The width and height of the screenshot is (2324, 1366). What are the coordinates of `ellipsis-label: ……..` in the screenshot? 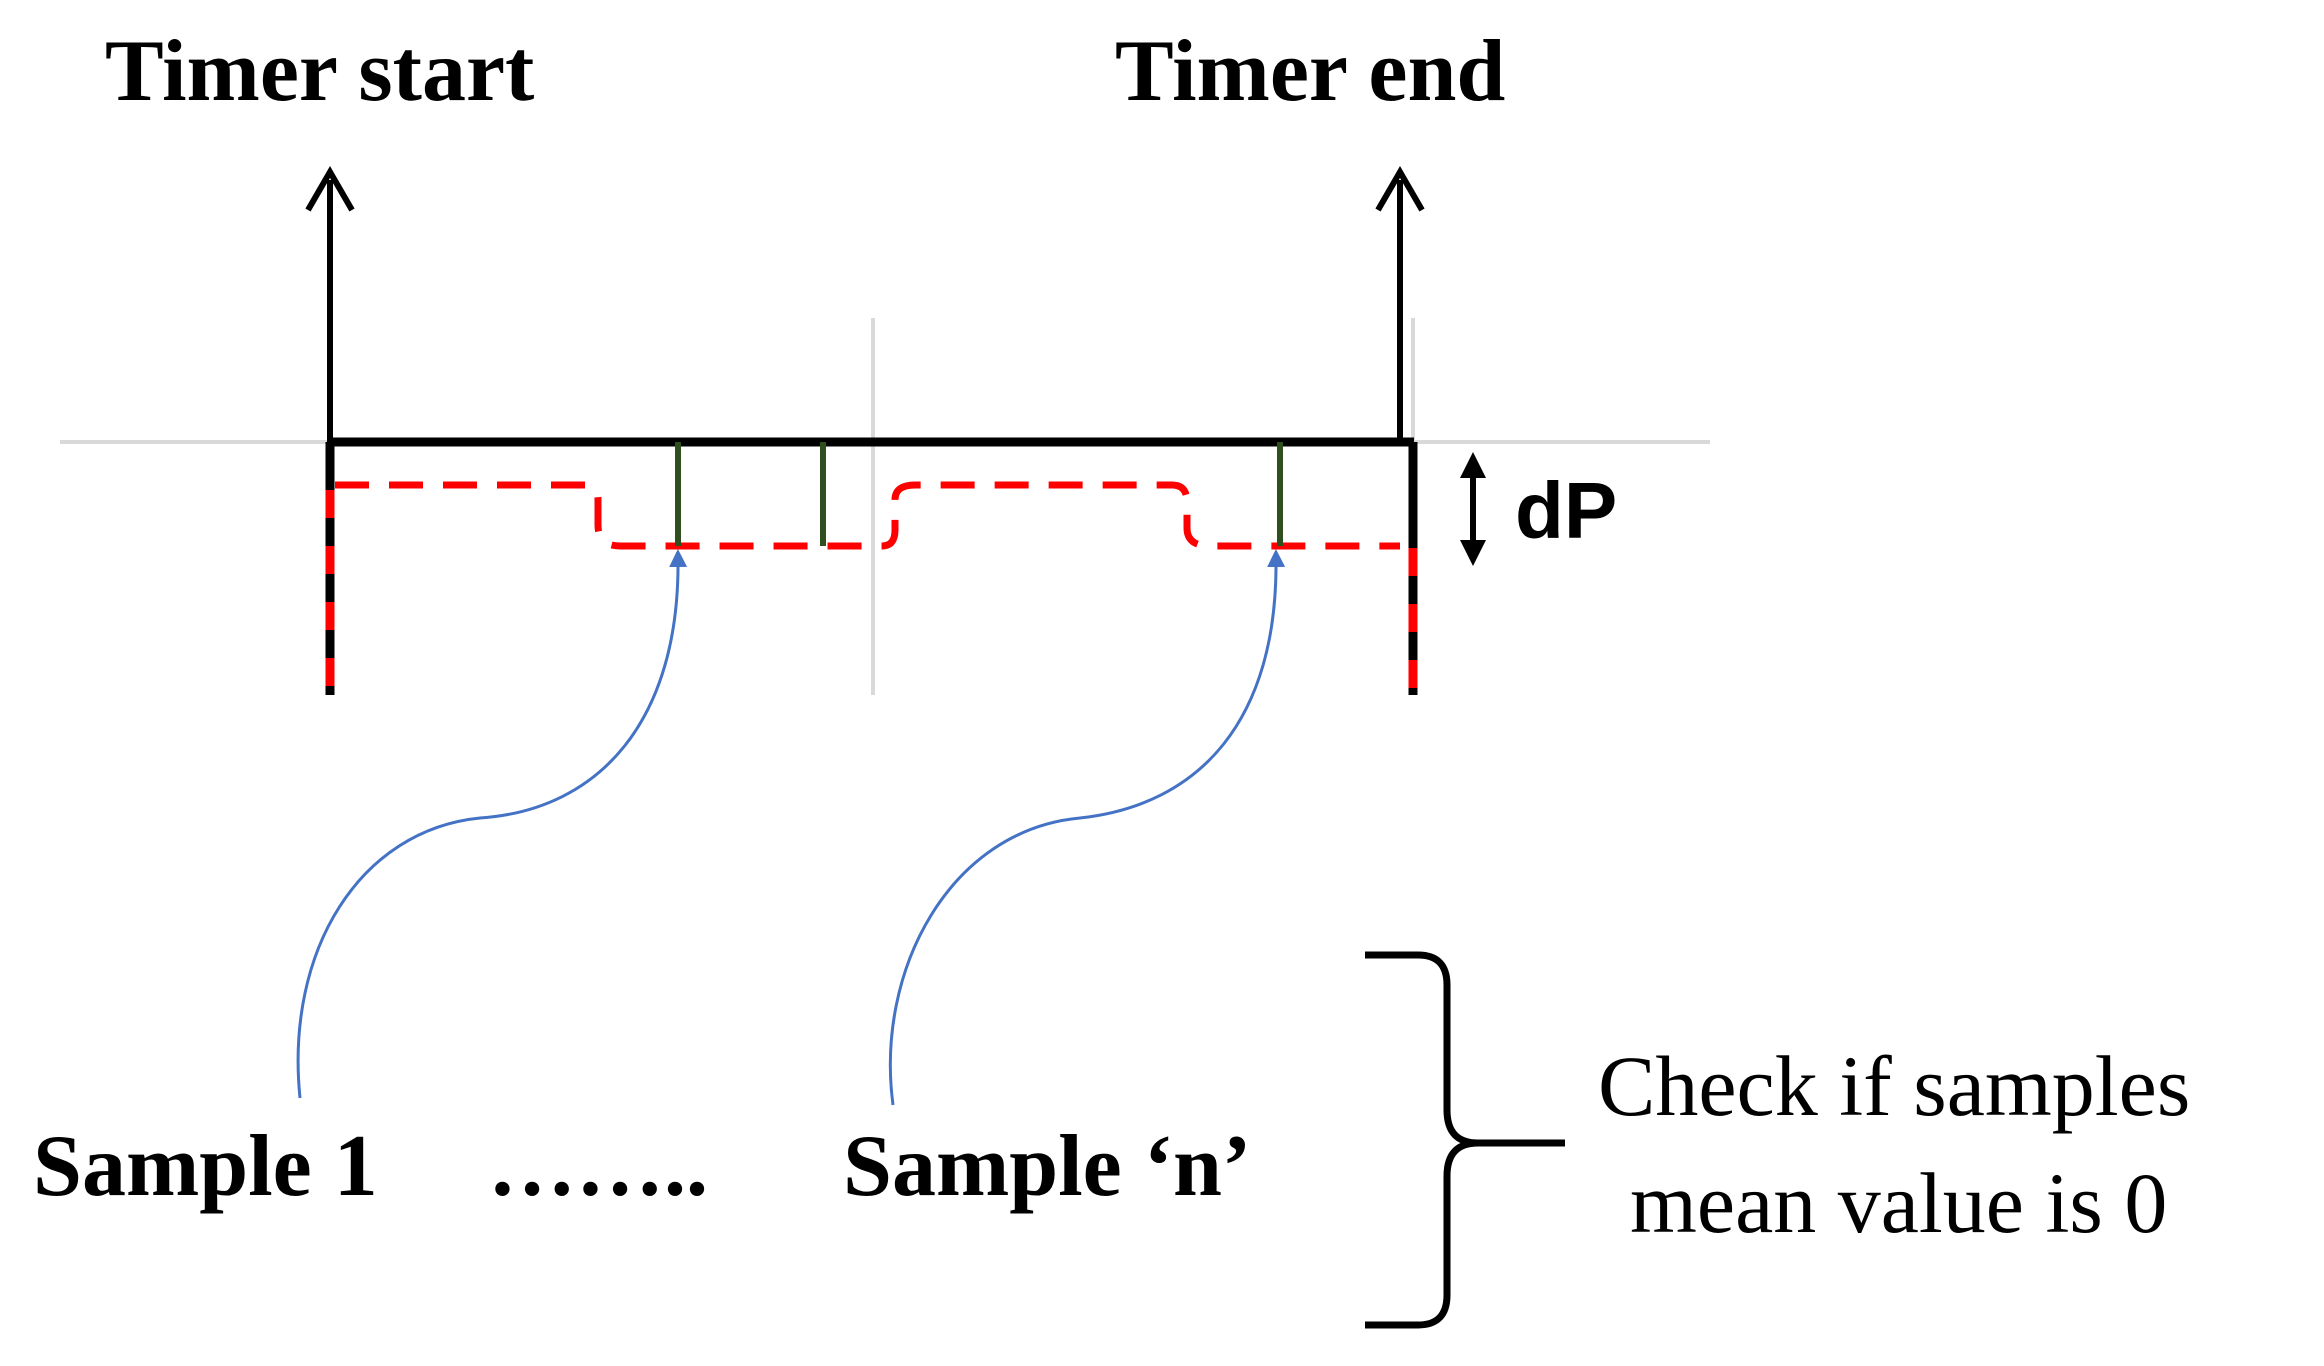 It's located at (598, 1166).